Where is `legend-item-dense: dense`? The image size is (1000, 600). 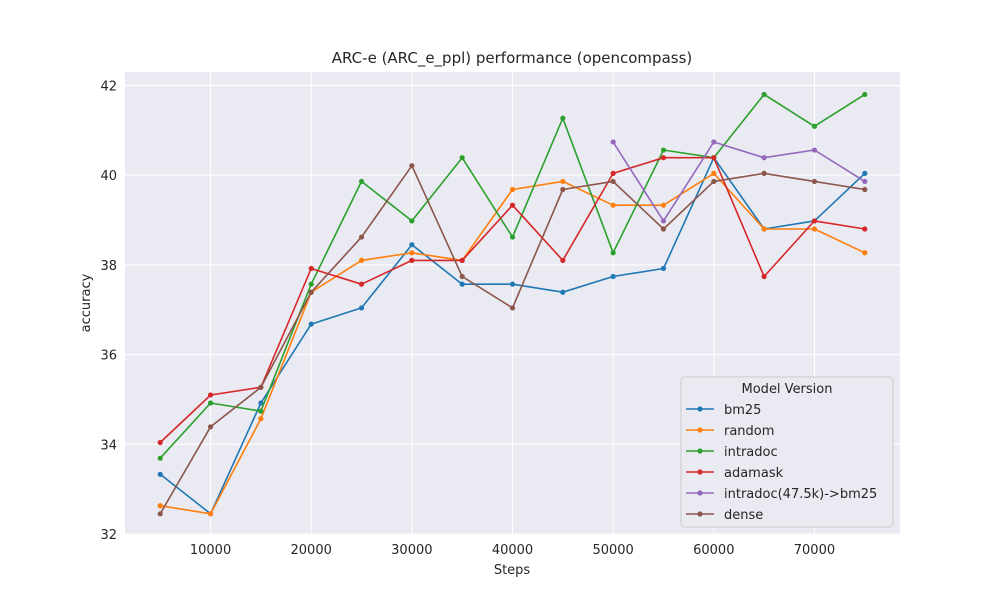
legend-item-dense: dense is located at coordinates (724, 515).